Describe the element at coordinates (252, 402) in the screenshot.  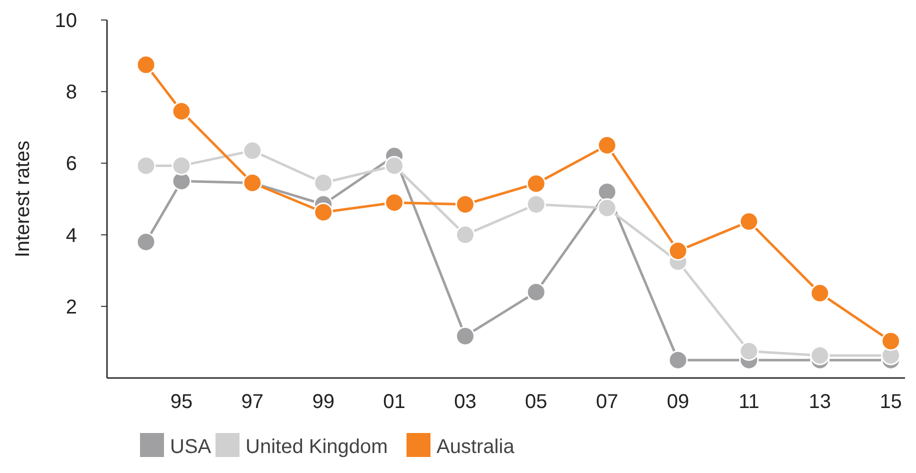
I see `x-tick-label: 97` at that location.